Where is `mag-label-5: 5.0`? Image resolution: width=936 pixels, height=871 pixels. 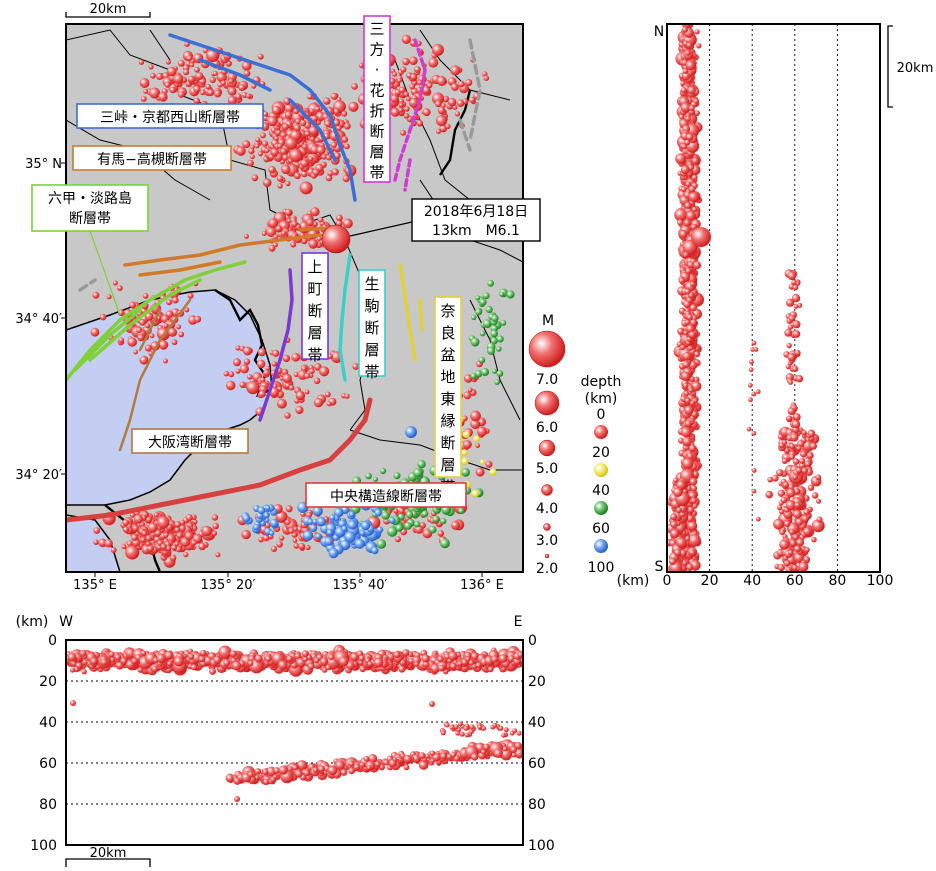
mag-label-5: 5.0 is located at coordinates (547, 469).